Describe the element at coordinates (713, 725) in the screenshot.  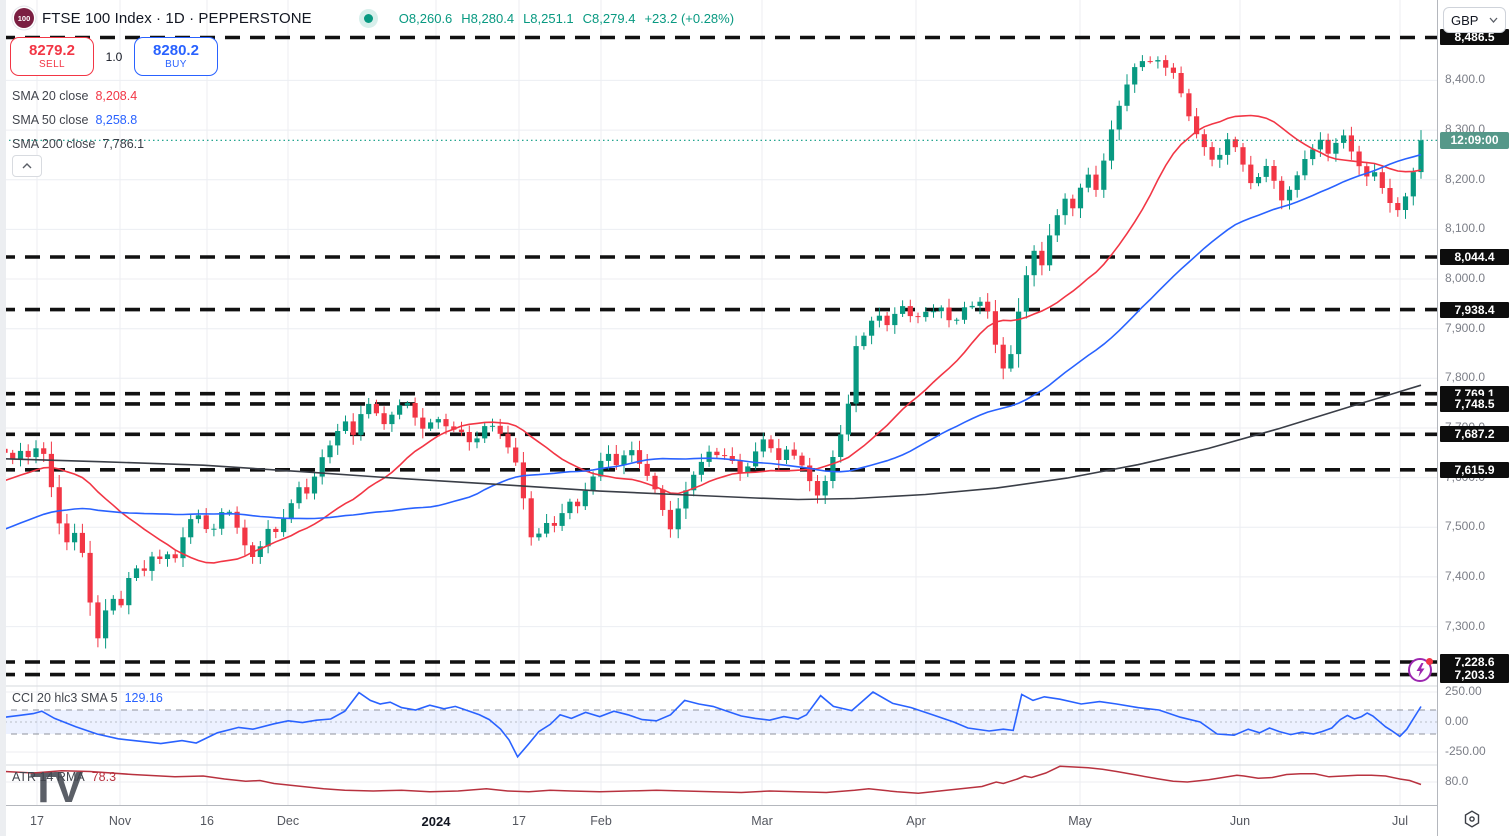
I see `cci-line` at that location.